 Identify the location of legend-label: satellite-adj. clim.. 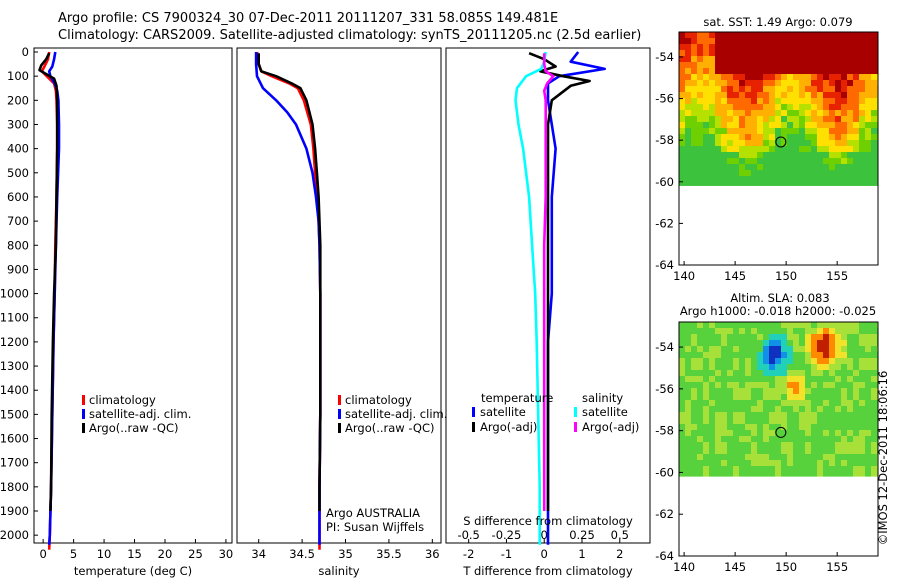
(396, 414).